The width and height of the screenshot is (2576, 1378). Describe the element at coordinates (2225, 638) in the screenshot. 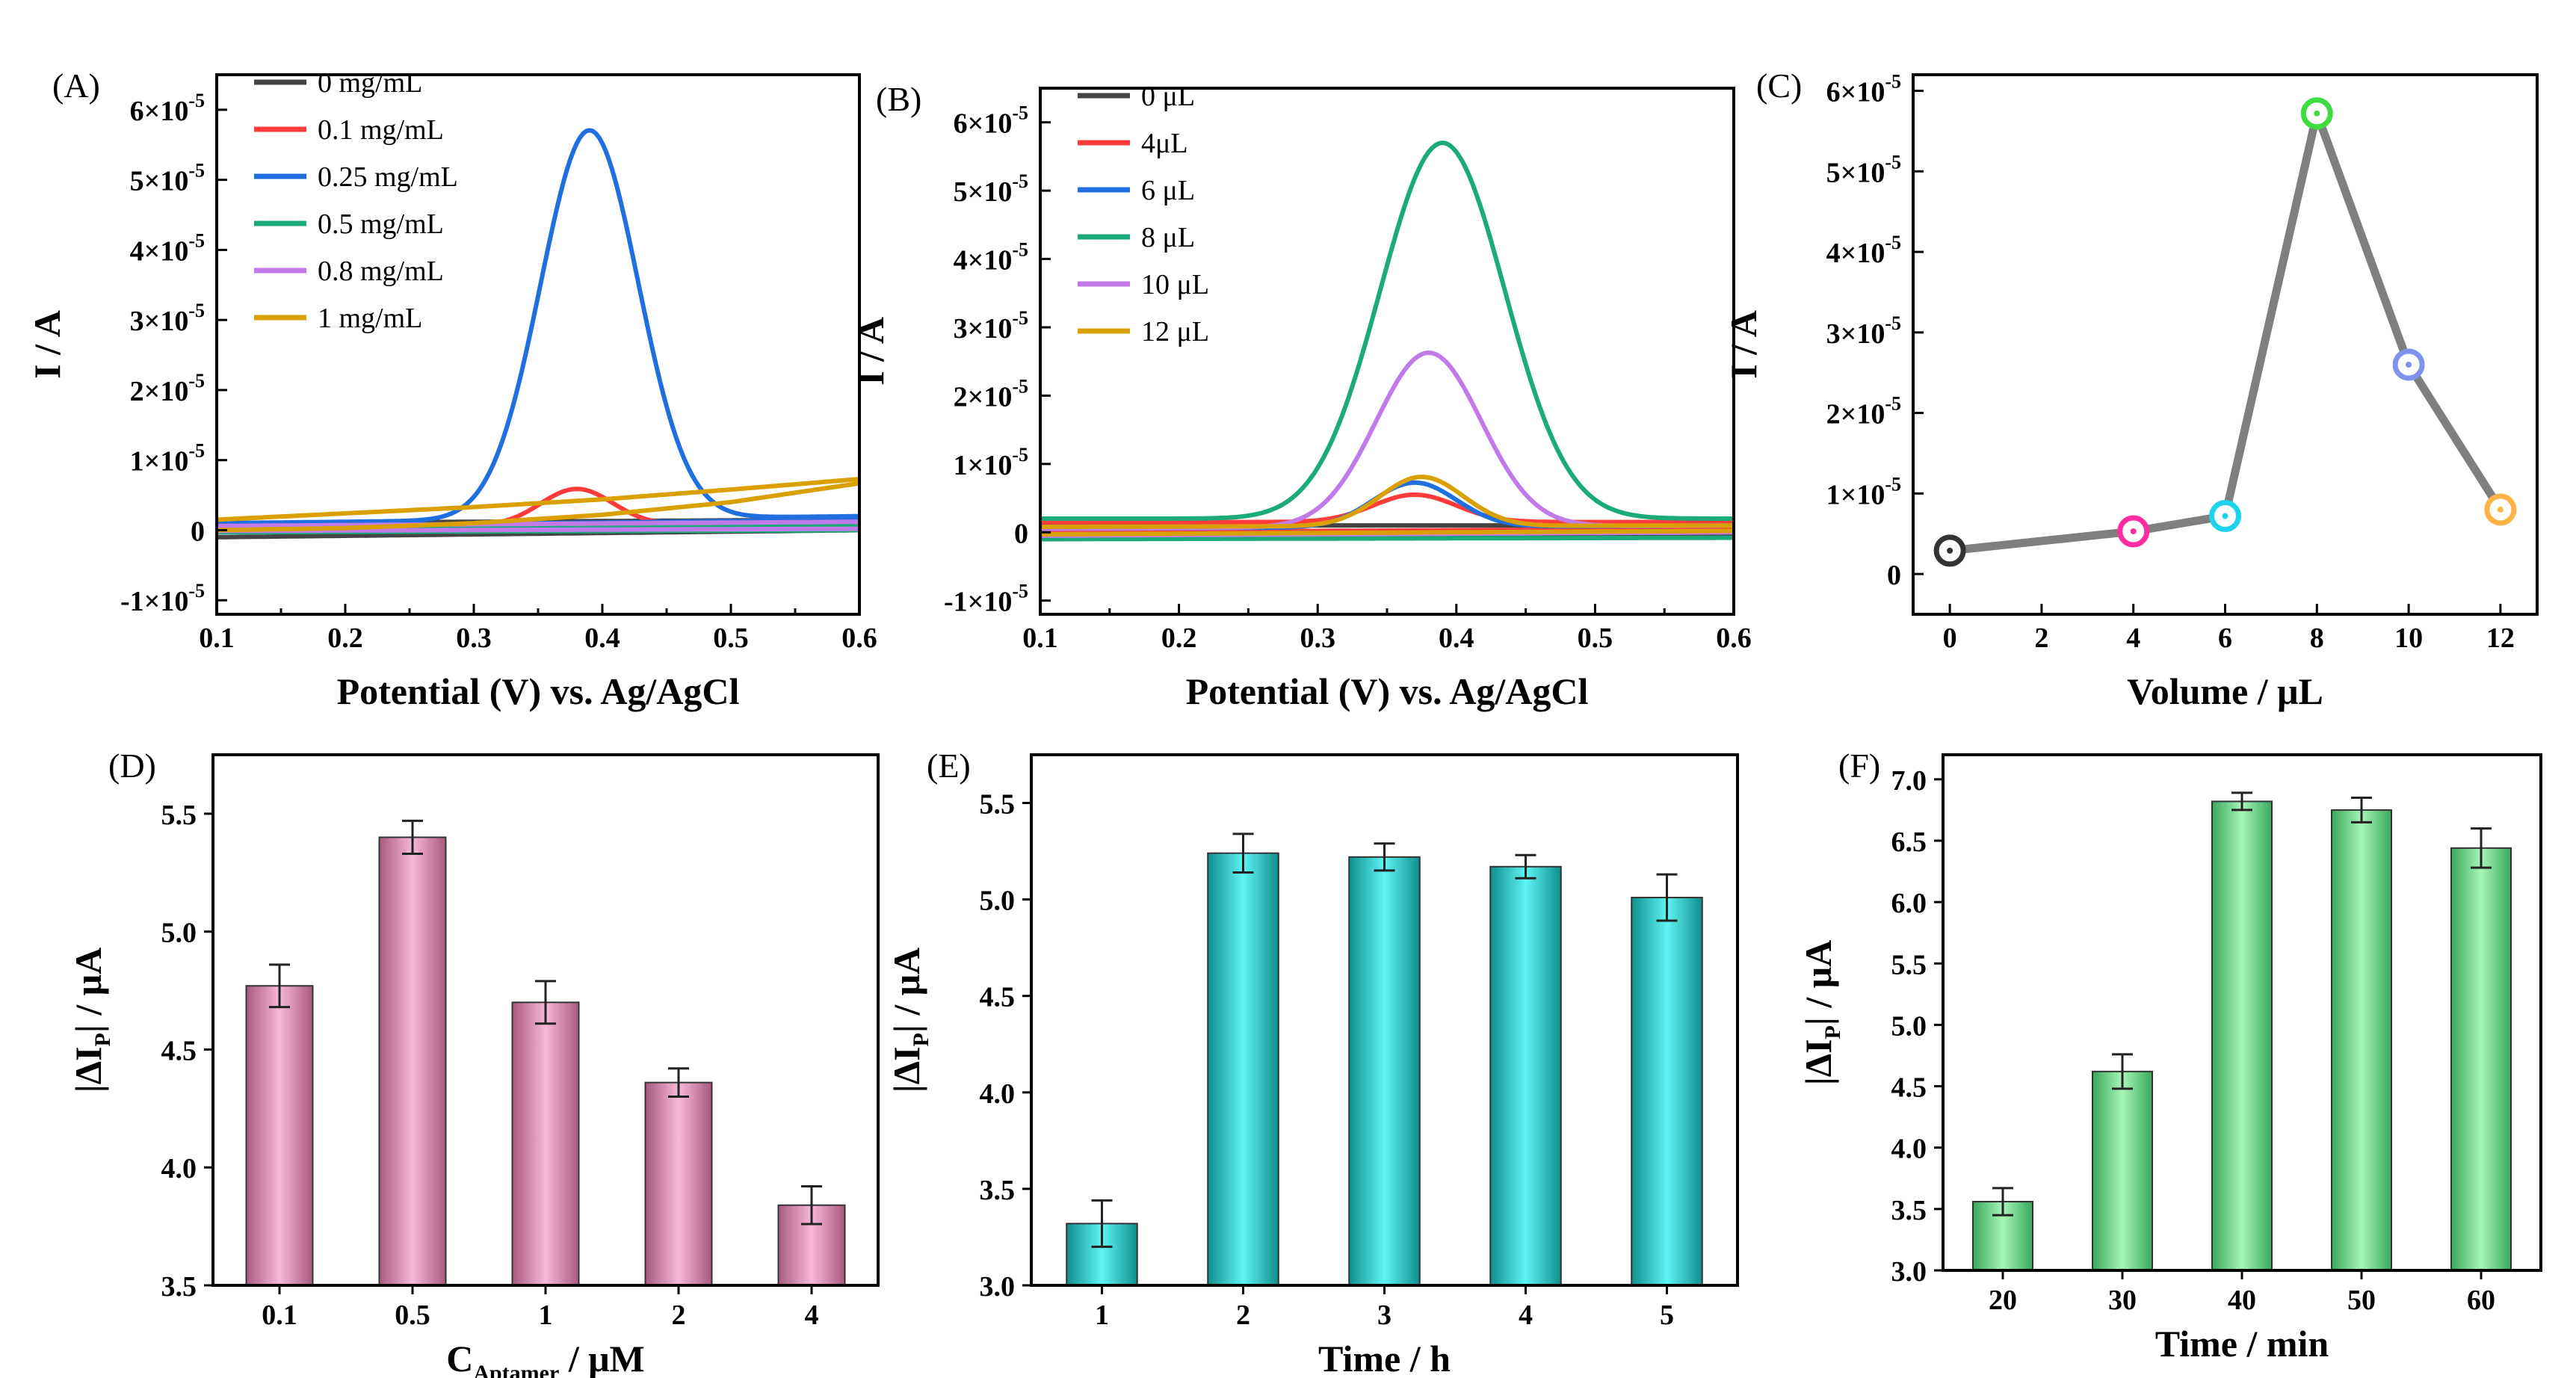

I see `x-tick-label: 6` at that location.